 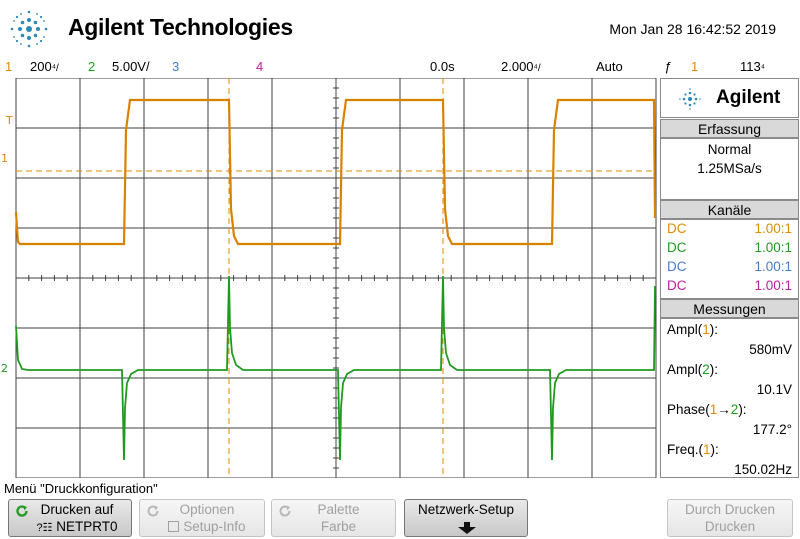 What do you see at coordinates (730, 518) in the screenshot?
I see `softkey-print: Durch Drucken Drucken` at bounding box center [730, 518].